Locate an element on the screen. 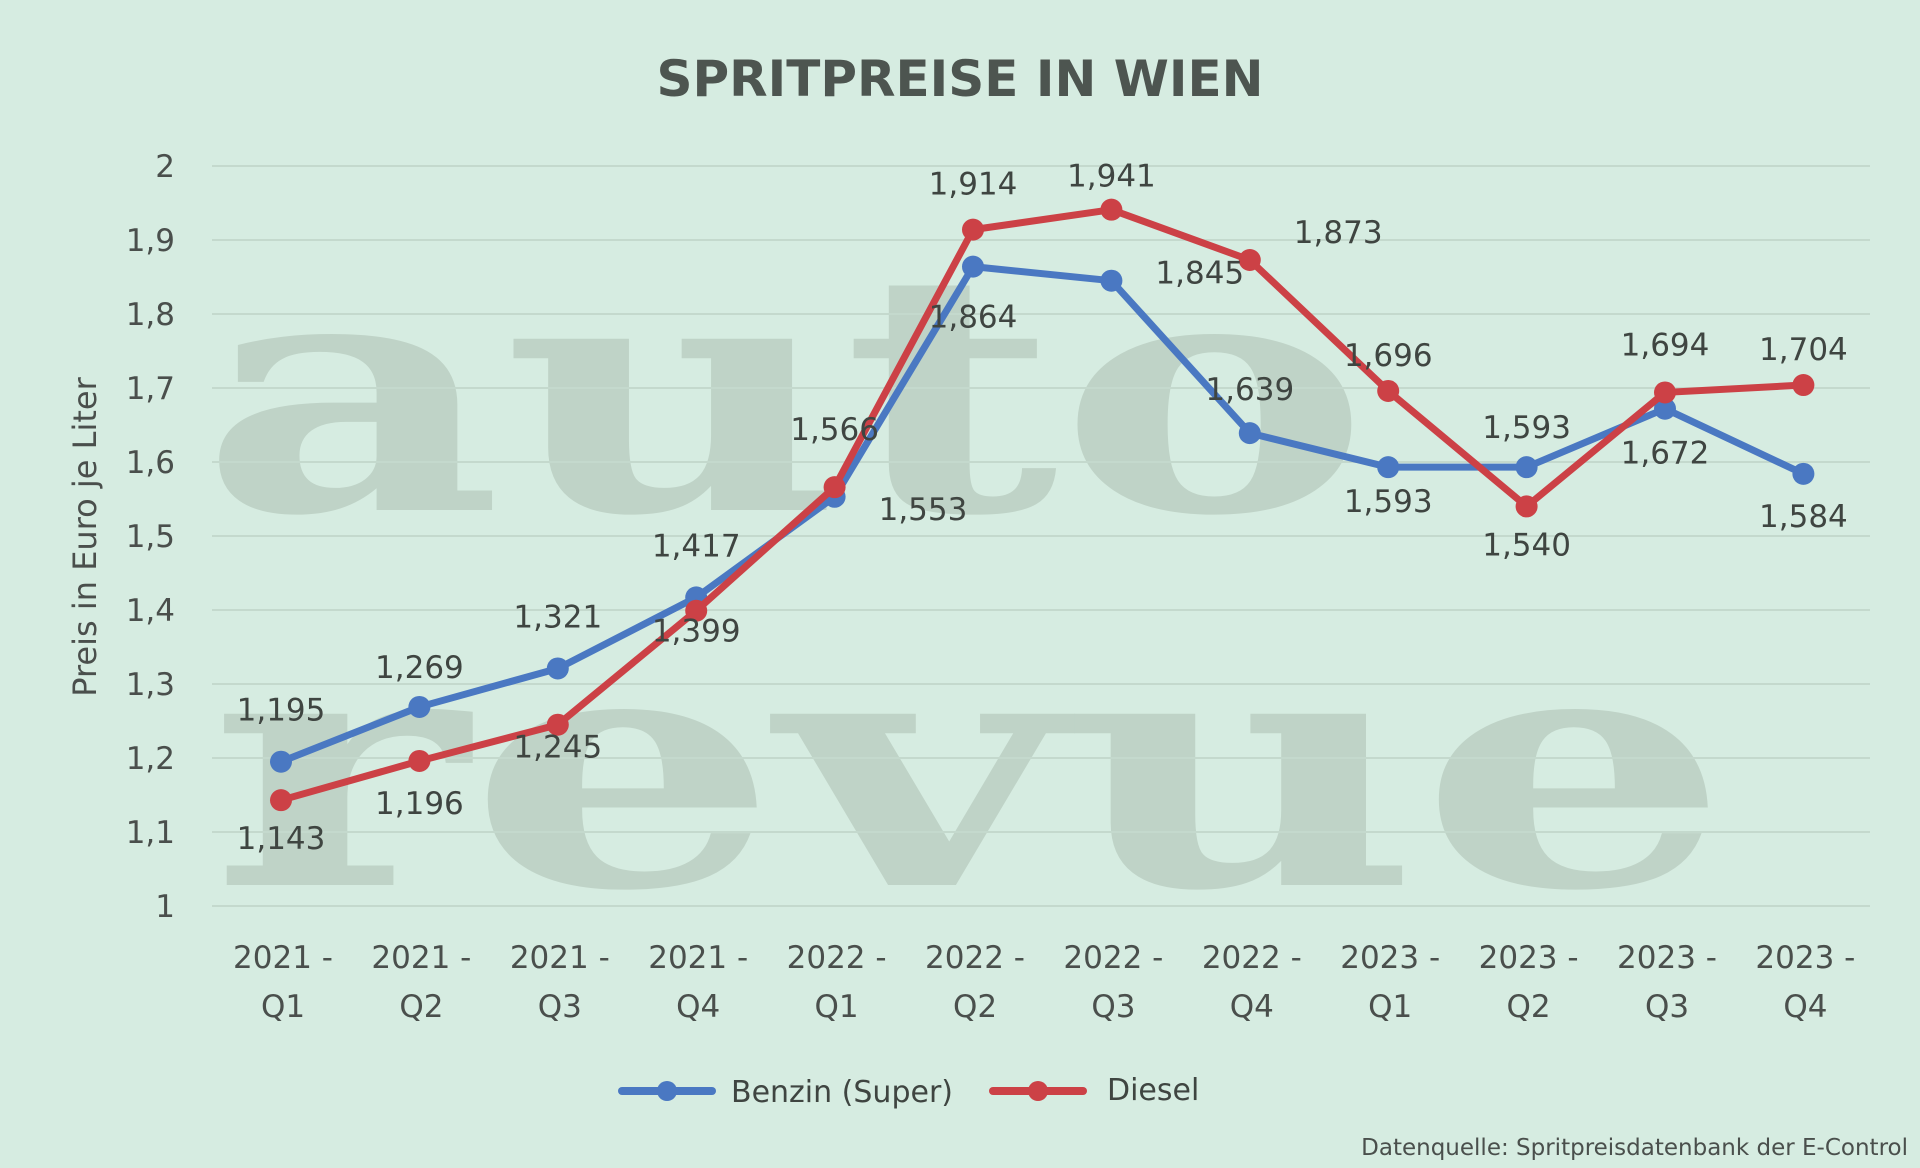 The width and height of the screenshot is (1920, 1168). legend-label-diesel: Diesel is located at coordinates (1153, 1090).